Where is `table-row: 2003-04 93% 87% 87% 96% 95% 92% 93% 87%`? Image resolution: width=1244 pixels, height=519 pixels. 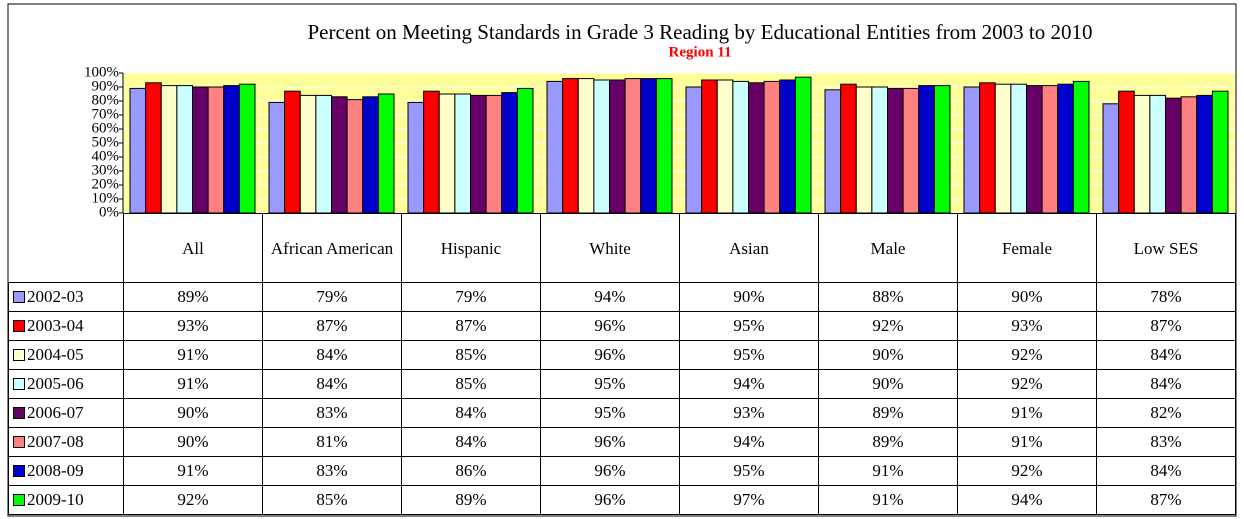 table-row: 2003-04 93% 87% 87% 96% 95% 92% 93% 87% is located at coordinates (622, 326).